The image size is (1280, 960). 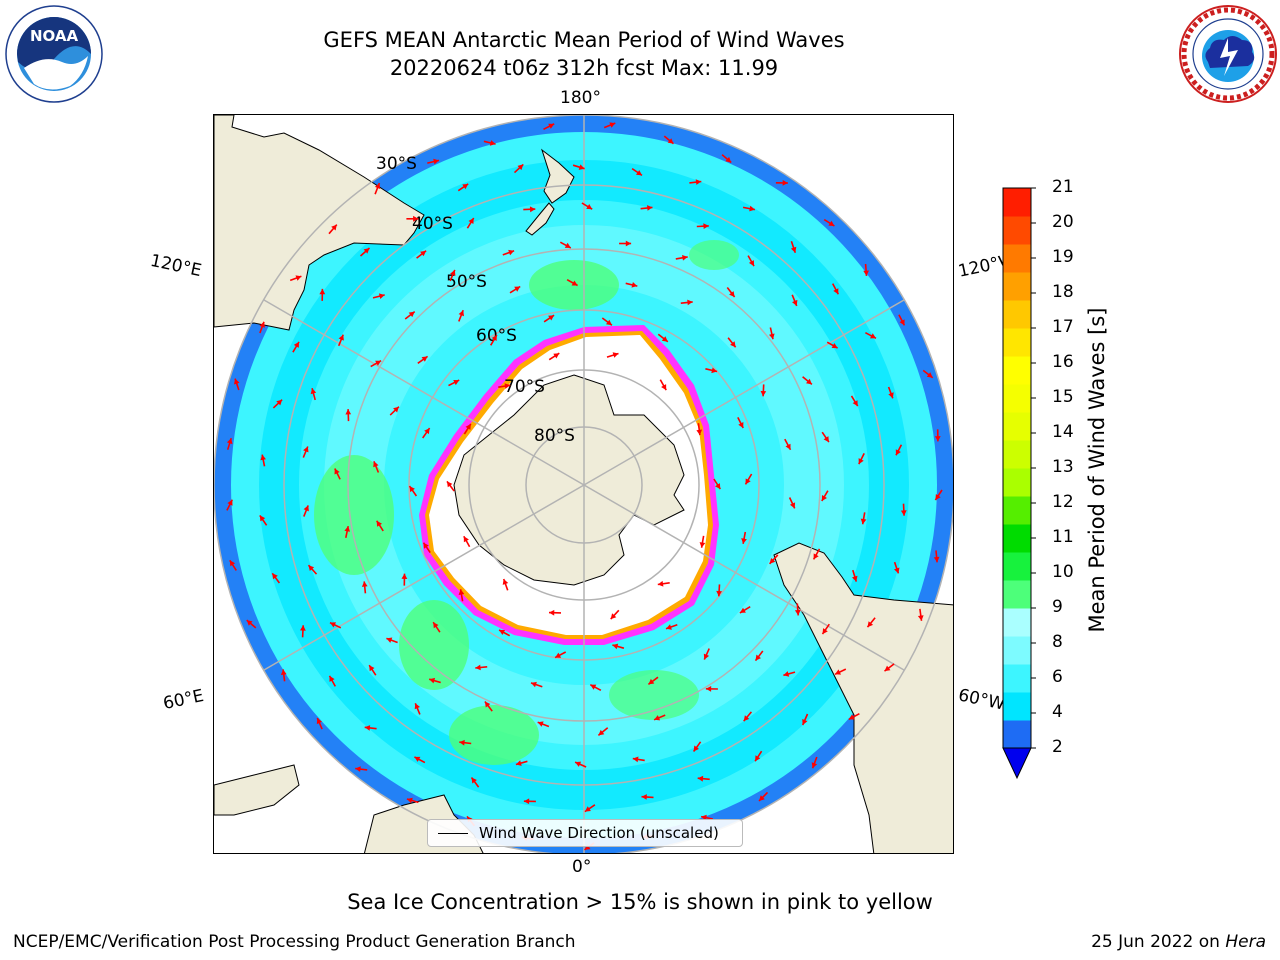 What do you see at coordinates (1063, 362) in the screenshot?
I see `colorbar-tick-label: 16` at bounding box center [1063, 362].